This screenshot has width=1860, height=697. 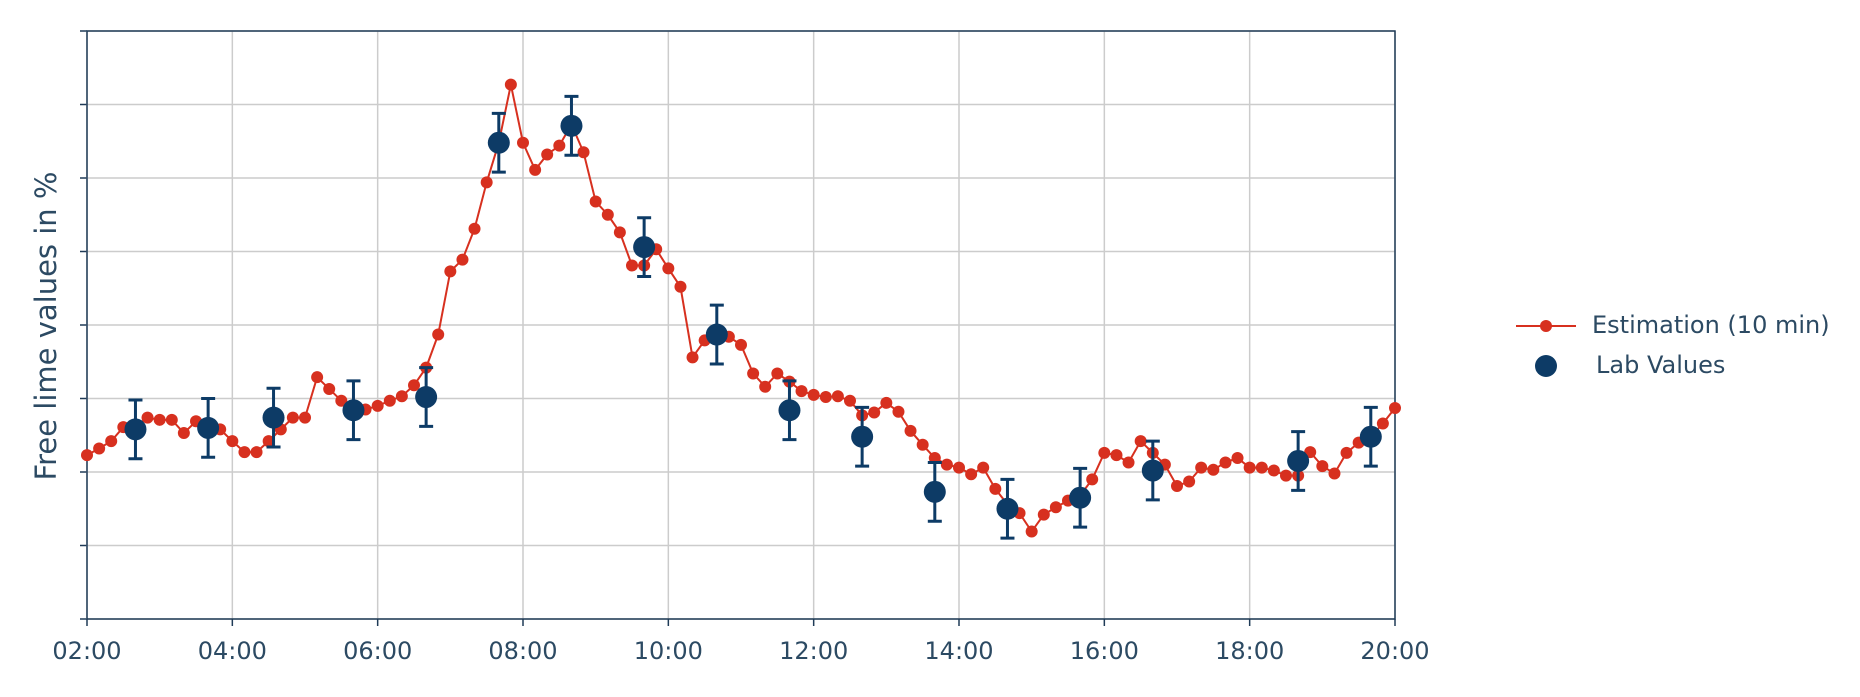 What do you see at coordinates (958, 651) in the screenshot?
I see `x-tick-label: 14:00` at bounding box center [958, 651].